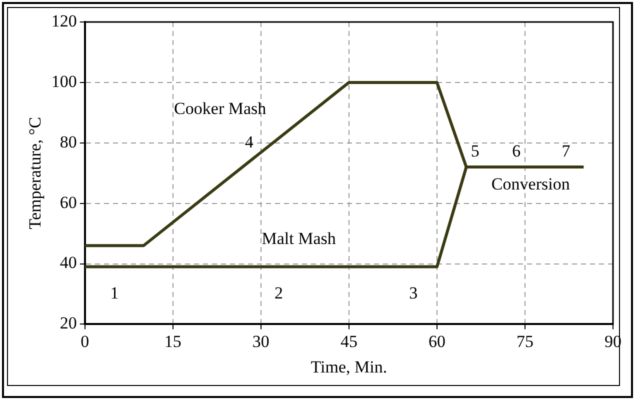  I want to click on annotation: Malt Mash, so click(299, 238).